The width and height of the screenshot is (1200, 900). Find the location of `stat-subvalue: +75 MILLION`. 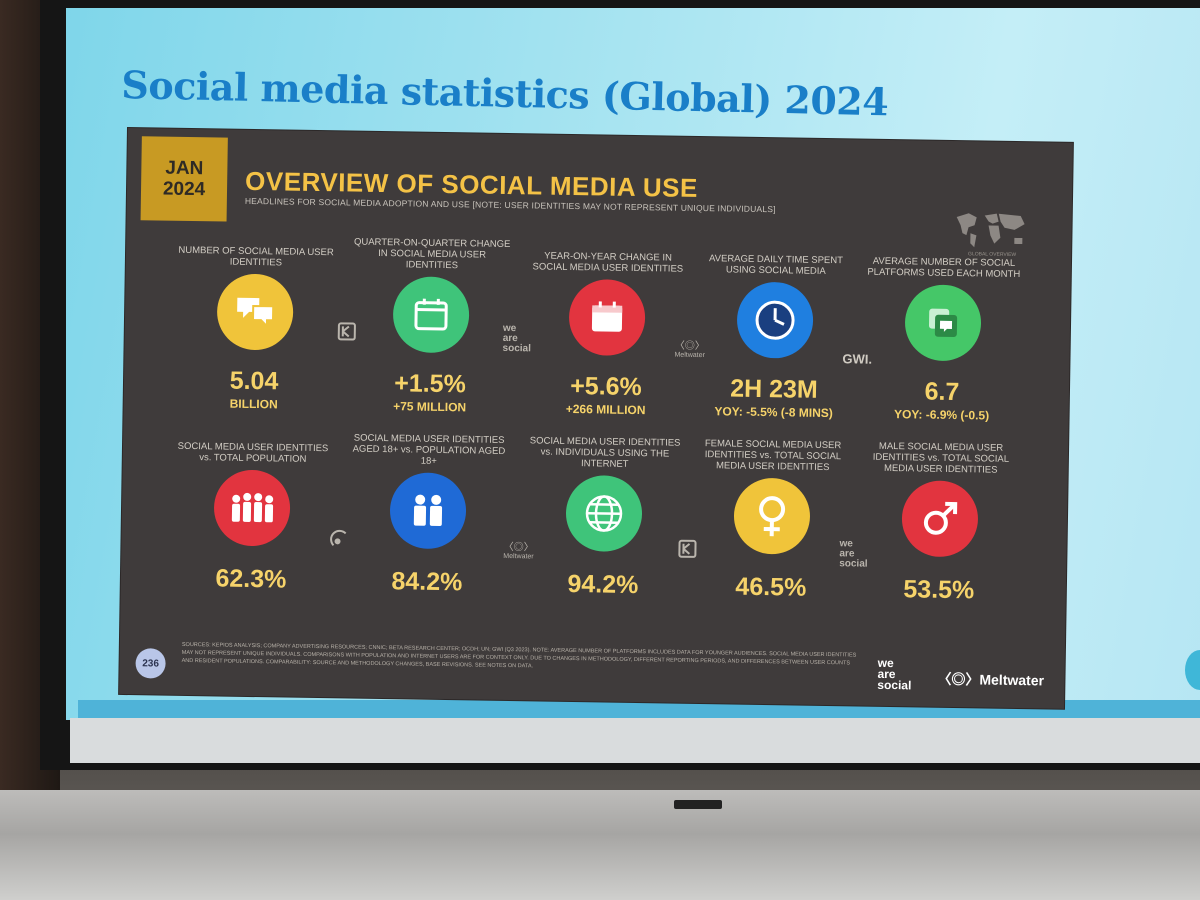

stat-subvalue: +75 MILLION is located at coordinates (430, 407).